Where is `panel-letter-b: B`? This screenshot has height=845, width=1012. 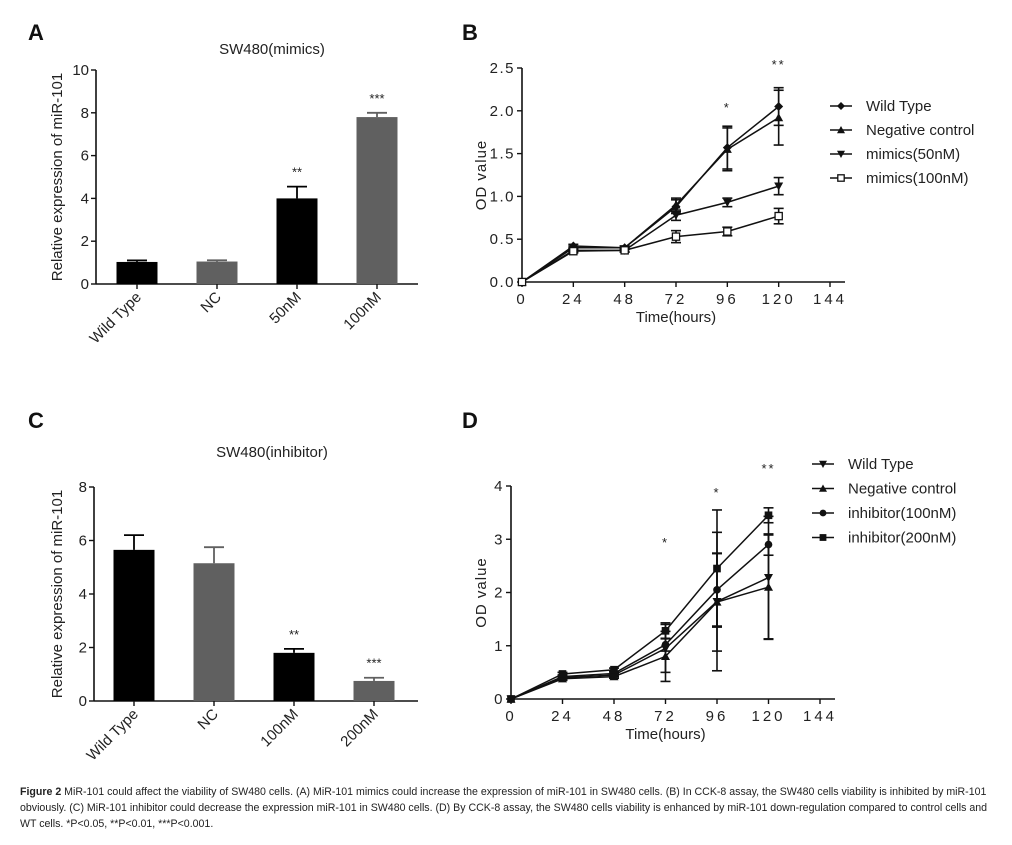 panel-letter-b: B is located at coordinates (470, 32).